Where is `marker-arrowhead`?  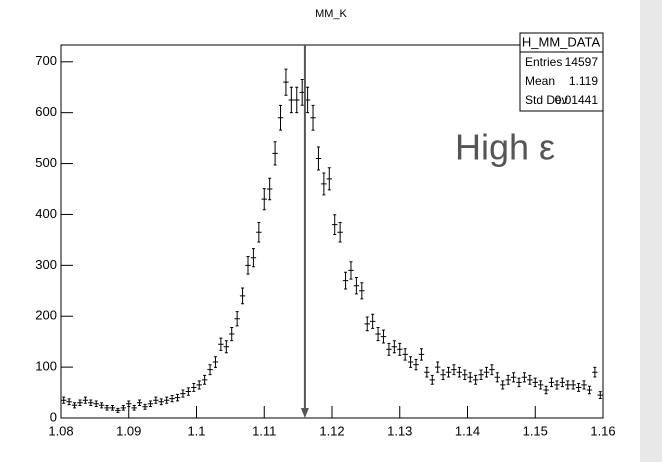 marker-arrowhead is located at coordinates (304, 413).